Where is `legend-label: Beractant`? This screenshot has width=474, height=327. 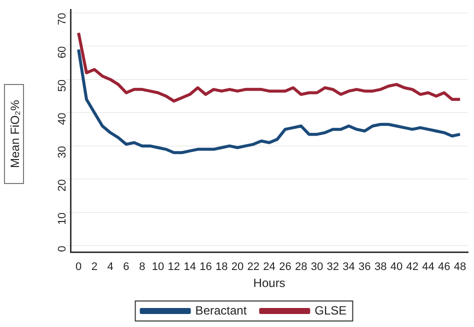 legend-label: Beractant is located at coordinates (221, 310).